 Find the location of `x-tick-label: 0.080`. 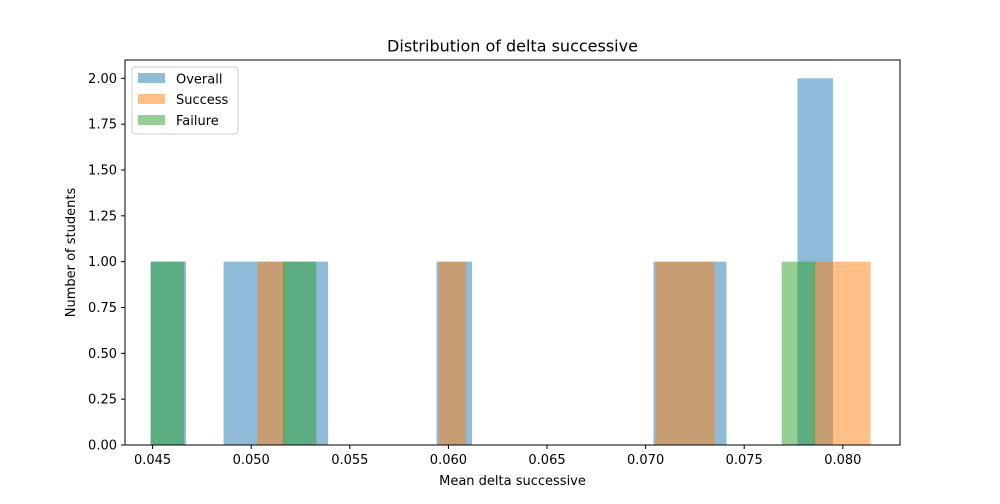

x-tick-label: 0.080 is located at coordinates (842, 460).